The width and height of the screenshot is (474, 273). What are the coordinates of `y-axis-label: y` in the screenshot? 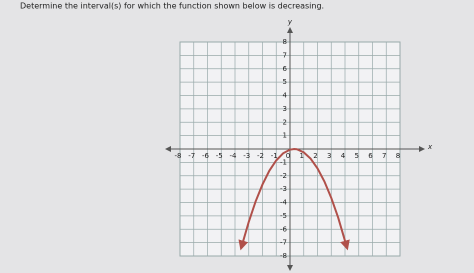 It's located at (290, 22).